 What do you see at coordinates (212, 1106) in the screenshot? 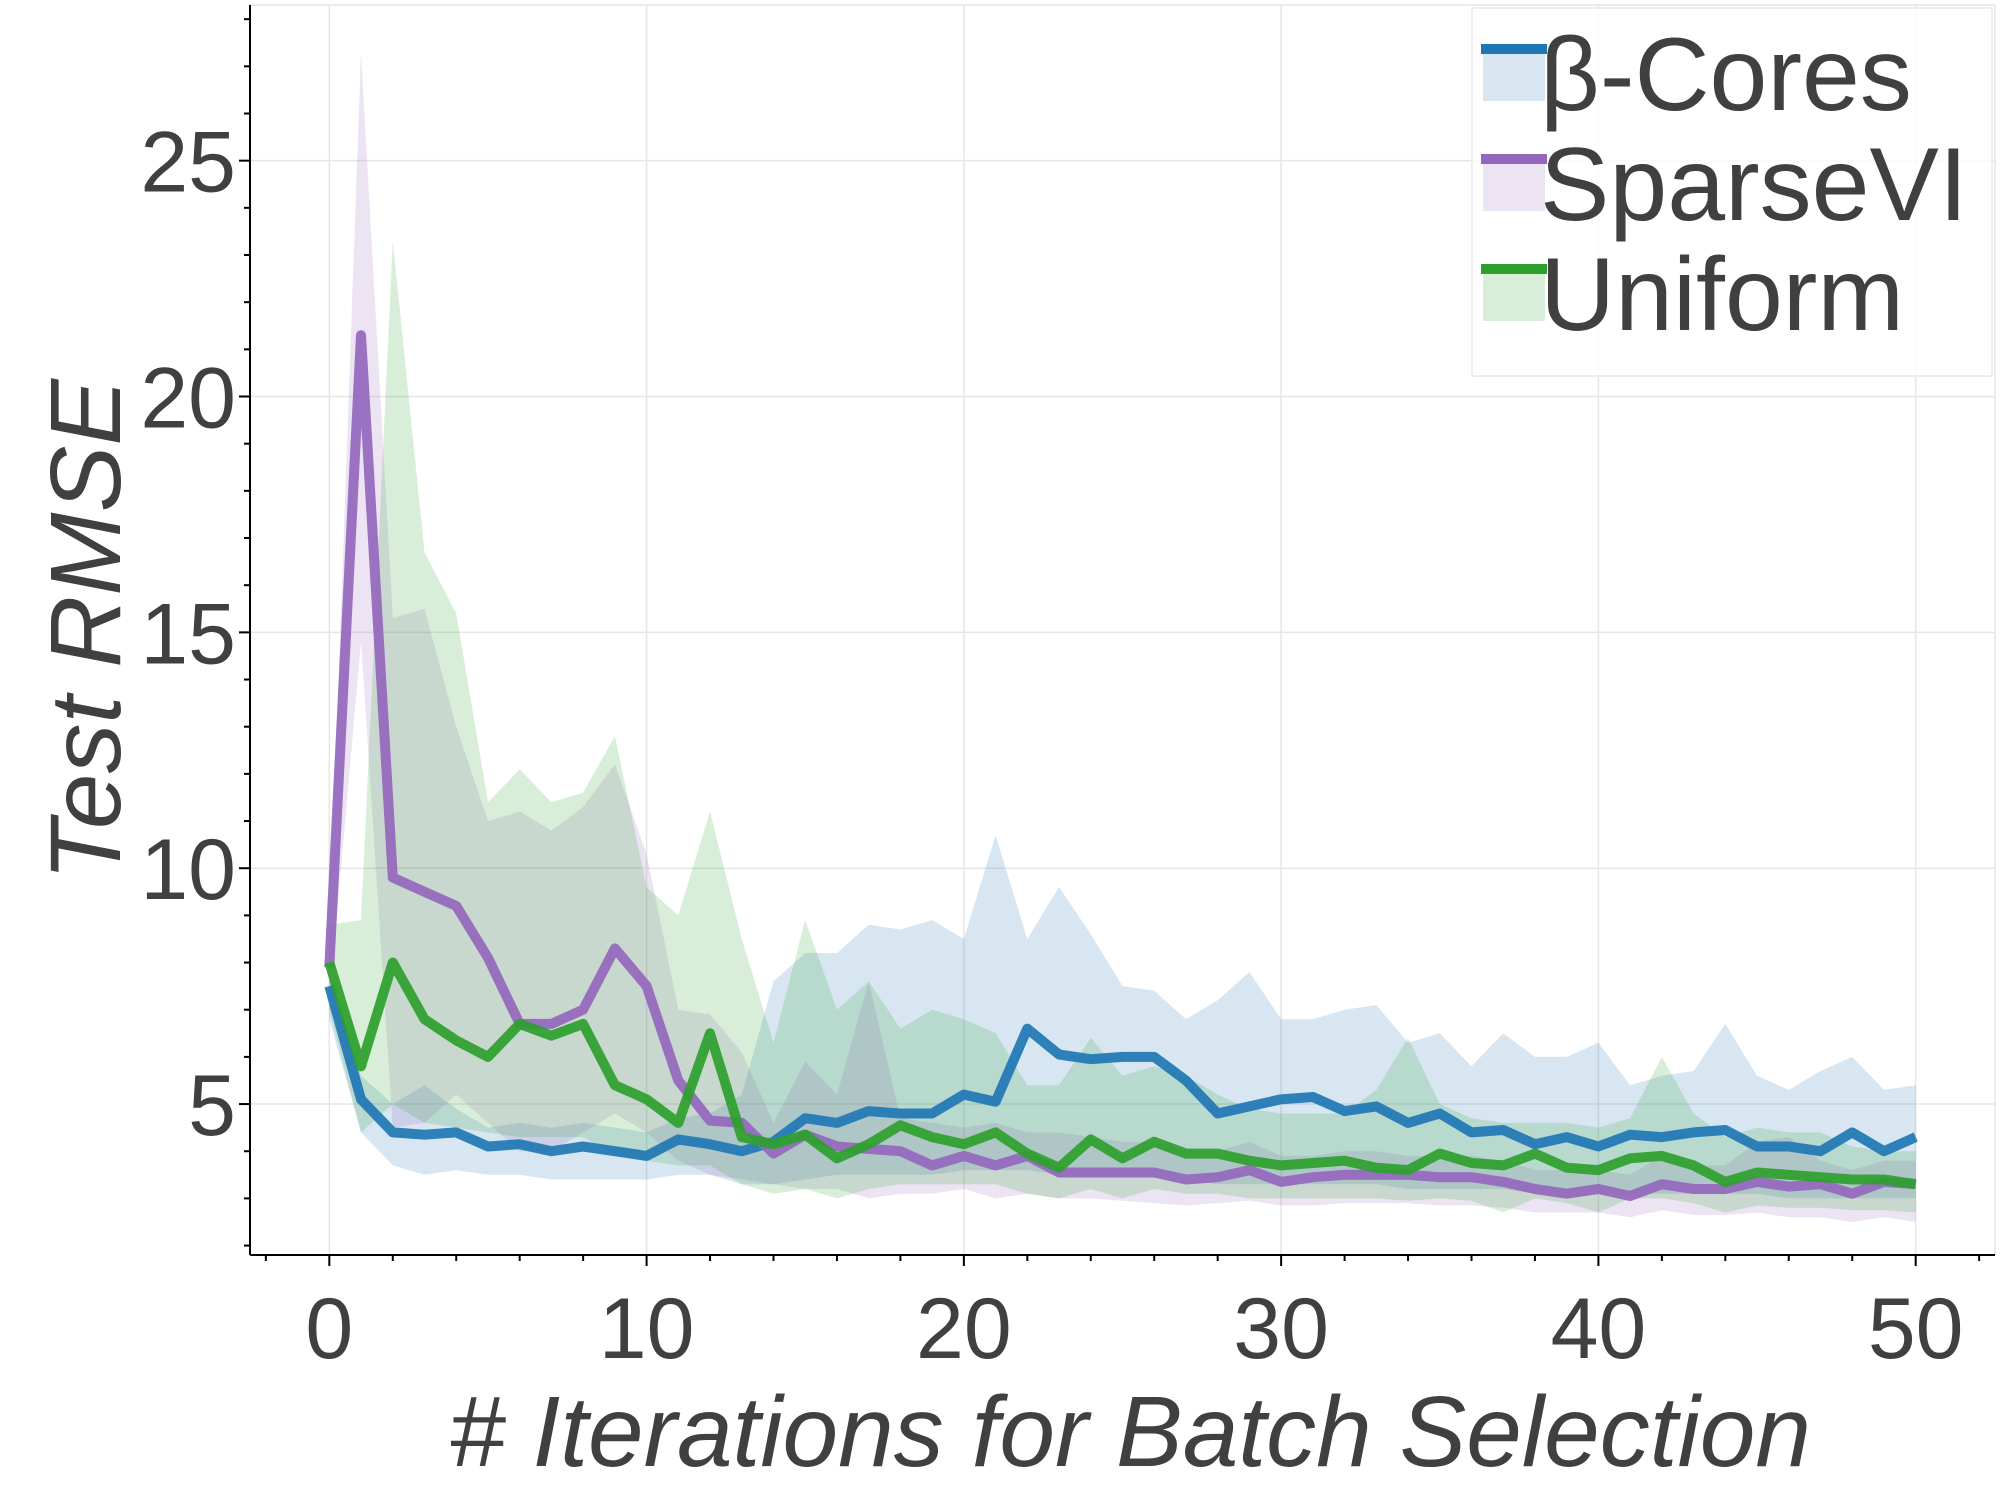
I see `y-tick-label: 5` at bounding box center [212, 1106].